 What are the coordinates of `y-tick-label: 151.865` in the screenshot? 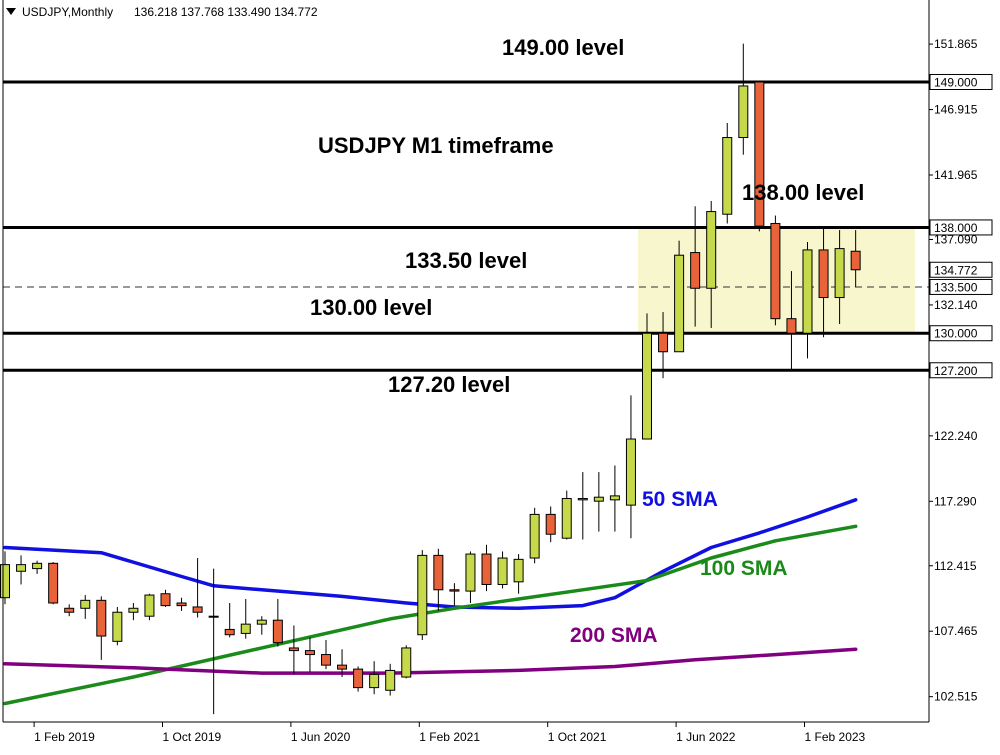 It's located at (956, 44).